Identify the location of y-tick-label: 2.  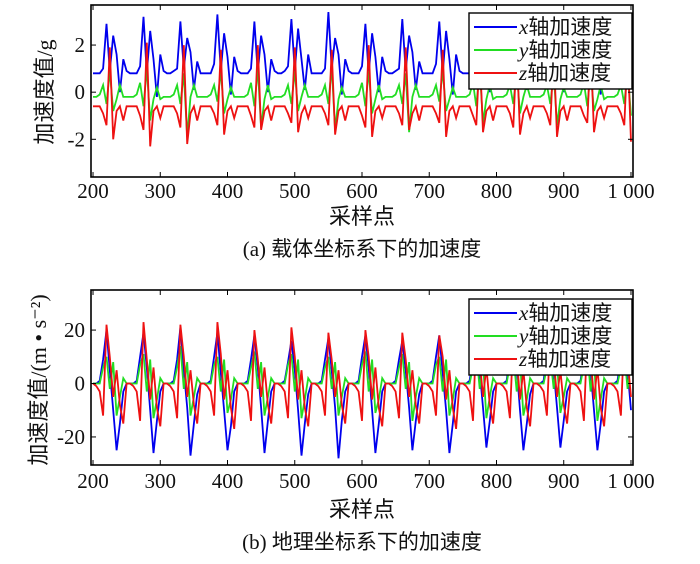
(80, 45).